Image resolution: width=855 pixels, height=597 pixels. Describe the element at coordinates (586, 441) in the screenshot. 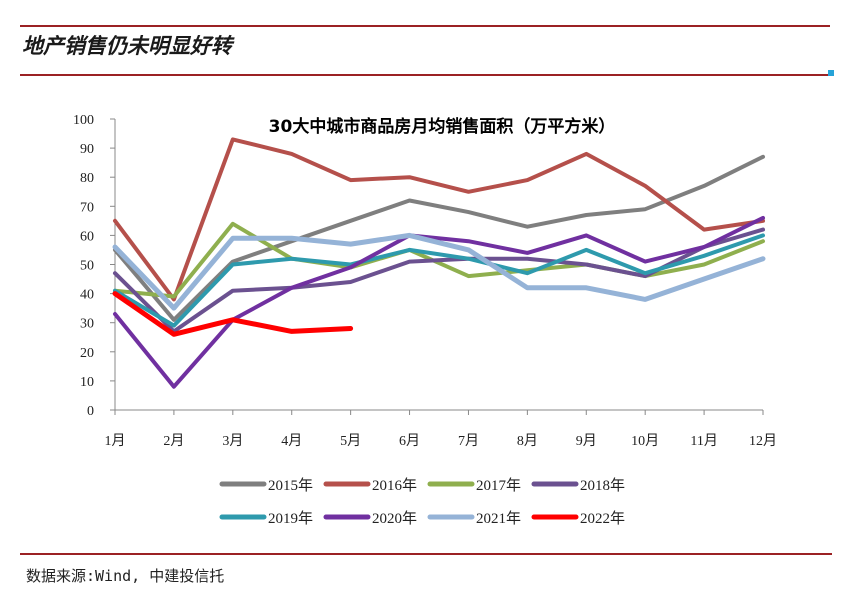

I see `x-tick-label: 9月` at that location.